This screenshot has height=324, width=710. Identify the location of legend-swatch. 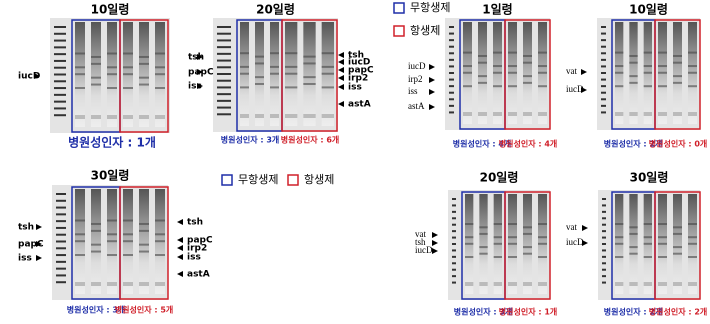
(399, 31).